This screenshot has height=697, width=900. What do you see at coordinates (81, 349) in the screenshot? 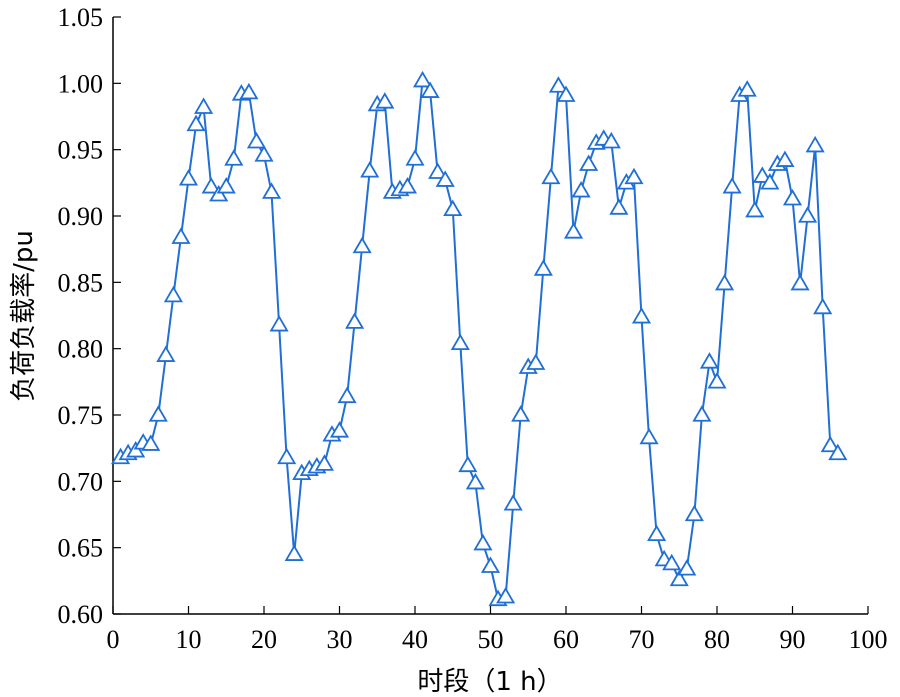
I see `y-tick-label: 0.80` at bounding box center [81, 349].